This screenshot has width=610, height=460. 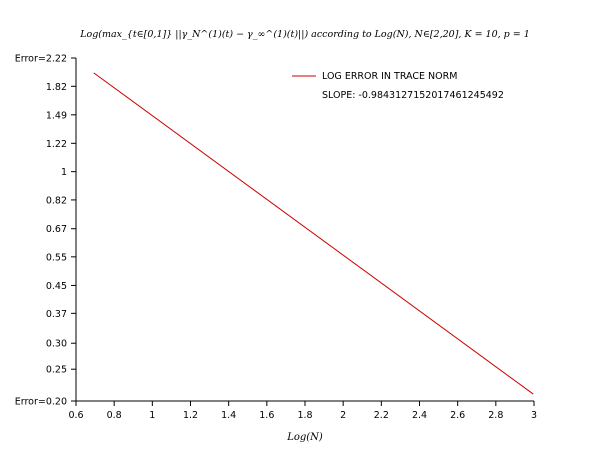 I want to click on x-tick-label: 2.6, so click(x=457, y=415).